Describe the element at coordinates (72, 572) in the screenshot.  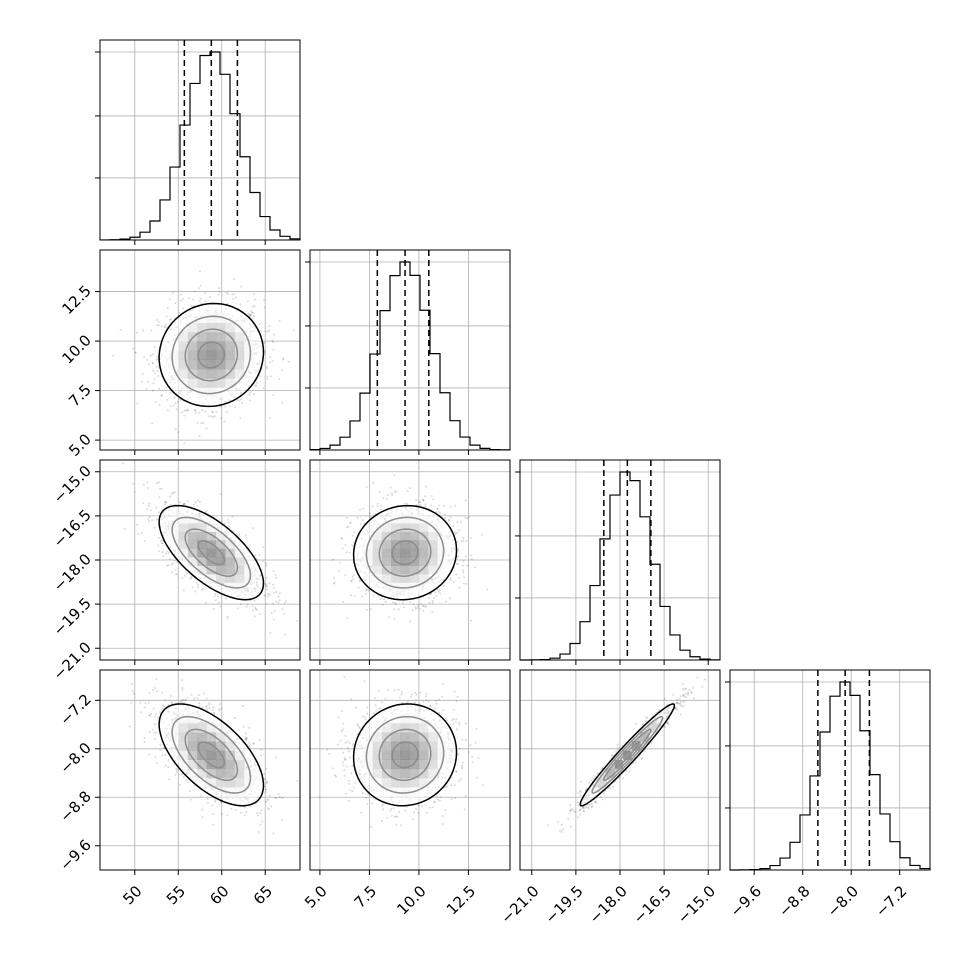
I see `y-tick-label: −18.0` at that location.